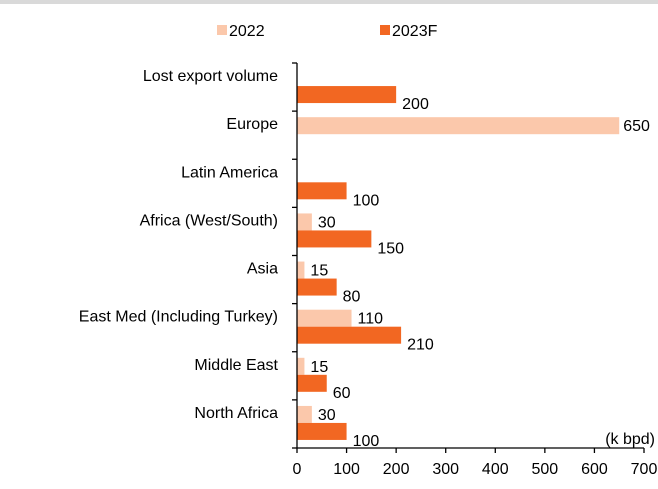 This screenshot has width=658, height=489. I want to click on category-label: East Med (Including Turkey), so click(178, 317).